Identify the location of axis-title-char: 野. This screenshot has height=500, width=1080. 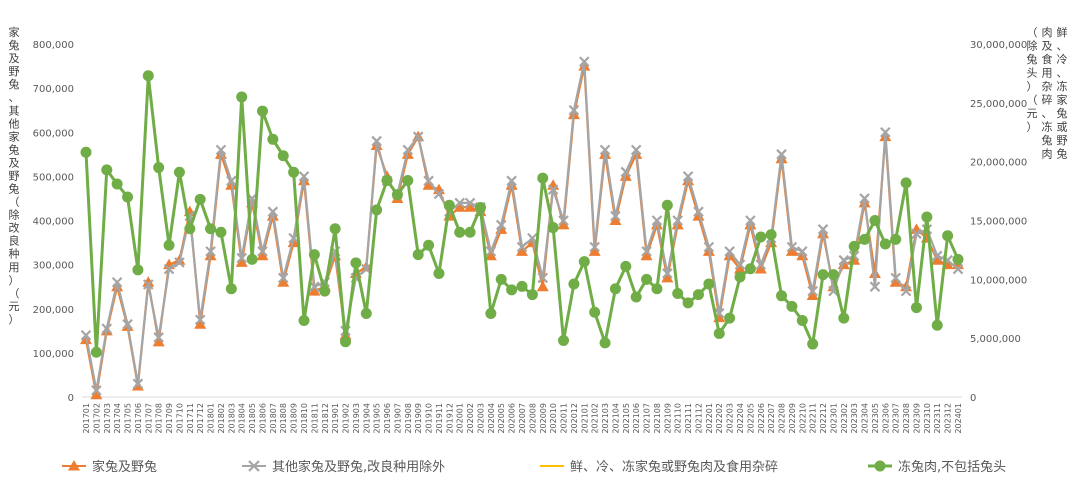
(14, 175).